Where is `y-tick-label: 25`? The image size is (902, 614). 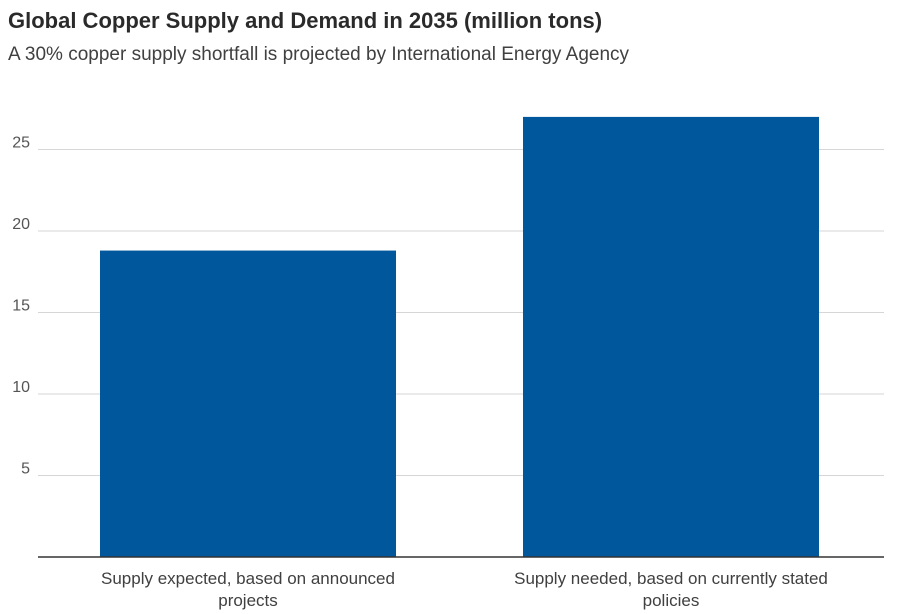
y-tick-label: 25 is located at coordinates (21, 143).